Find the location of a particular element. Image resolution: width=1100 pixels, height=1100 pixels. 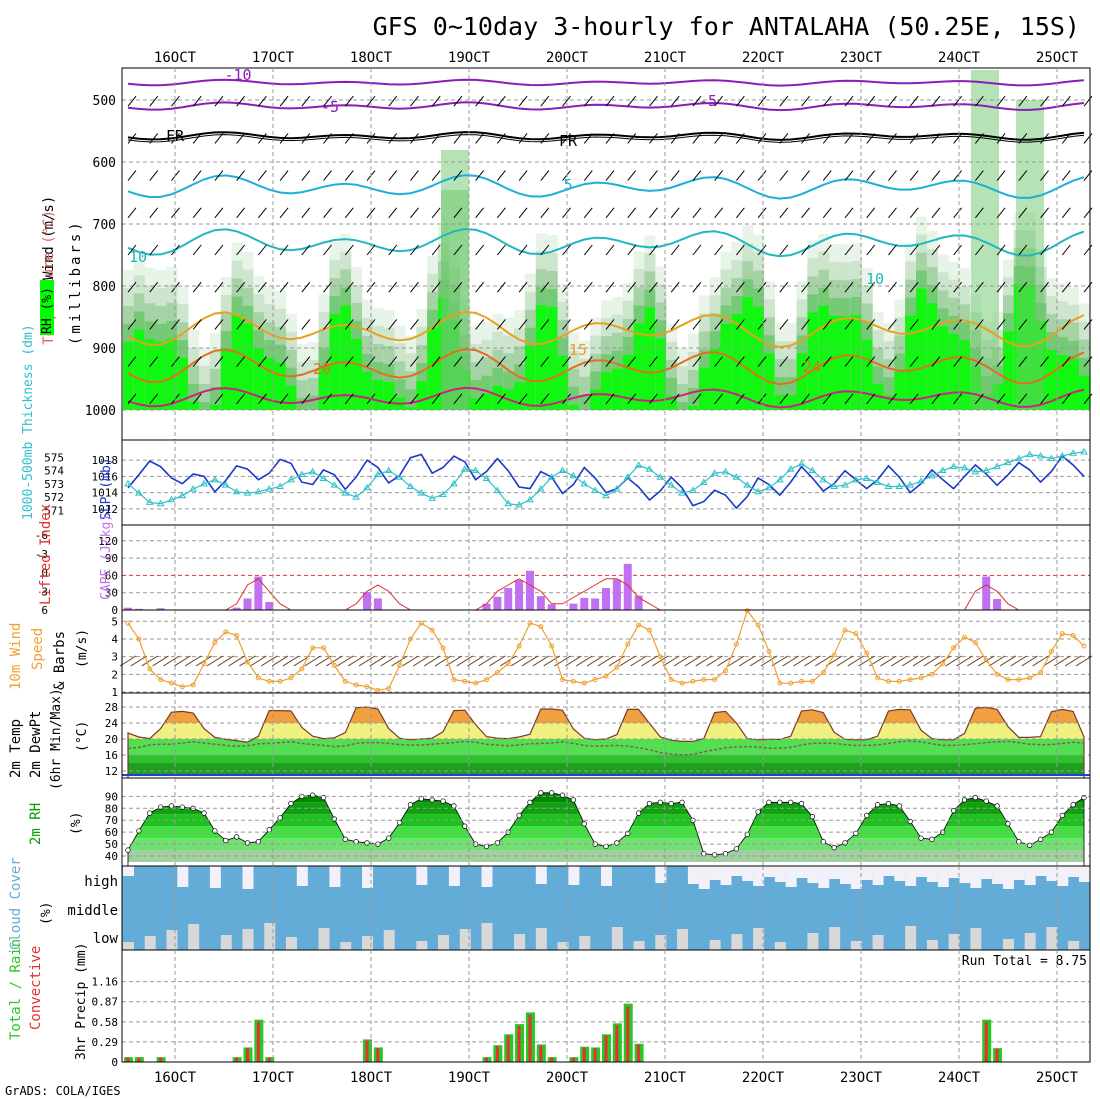

bottom-date-label: 24OCT is located at coordinates (959, 1078).